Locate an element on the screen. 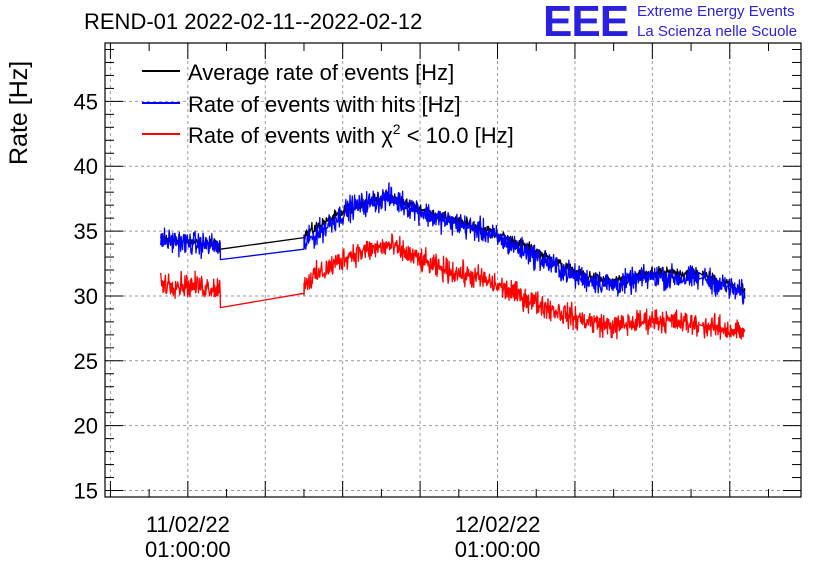 The height and width of the screenshot is (572, 836). eee-logo-mark: EEE is located at coordinates (586, 23).